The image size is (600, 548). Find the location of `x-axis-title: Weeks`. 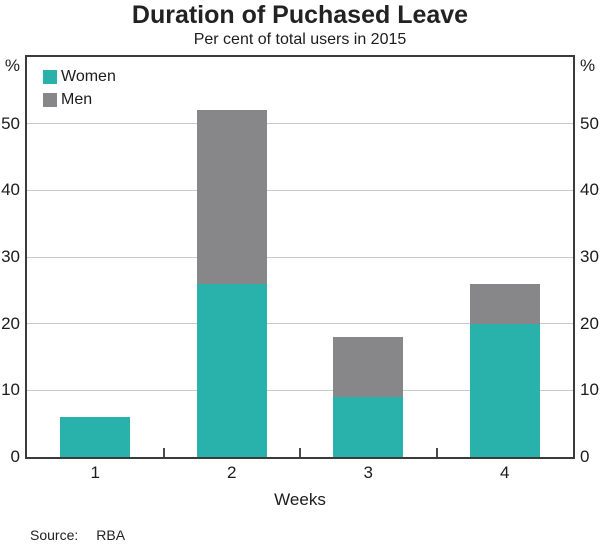

x-axis-title: Weeks is located at coordinates (300, 499).